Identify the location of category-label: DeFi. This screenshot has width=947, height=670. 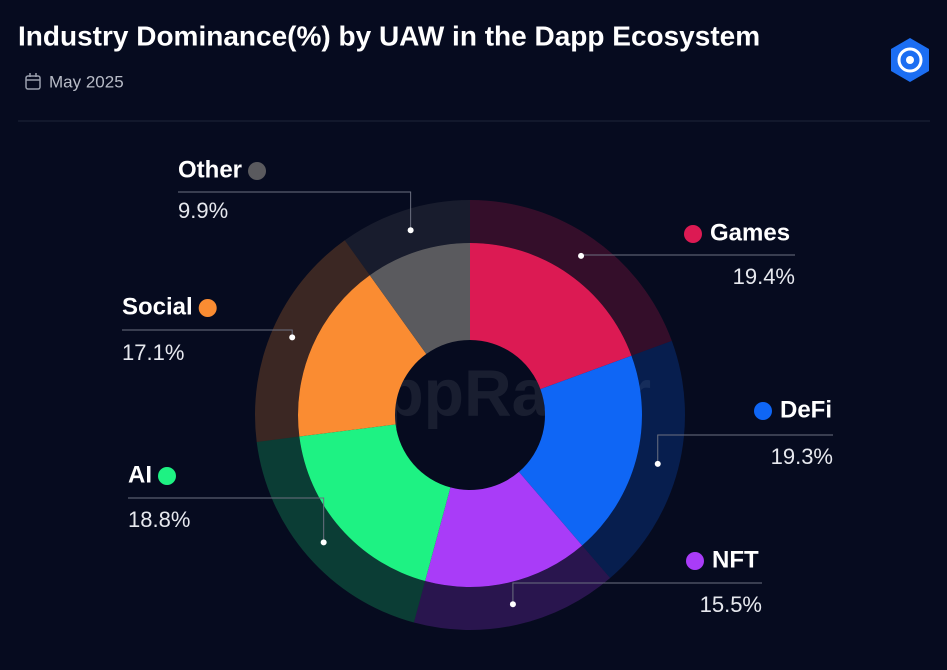
(806, 409).